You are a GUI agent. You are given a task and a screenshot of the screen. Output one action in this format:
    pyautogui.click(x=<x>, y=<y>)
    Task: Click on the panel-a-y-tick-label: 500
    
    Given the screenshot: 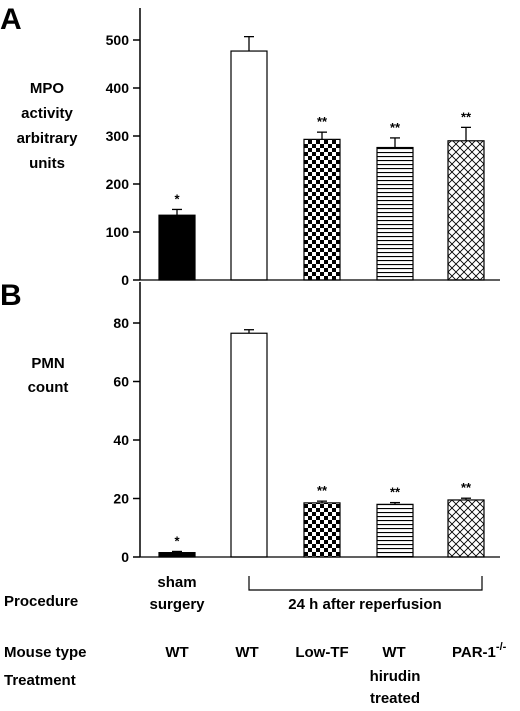 What is the action you would take?
    pyautogui.click(x=118, y=40)
    